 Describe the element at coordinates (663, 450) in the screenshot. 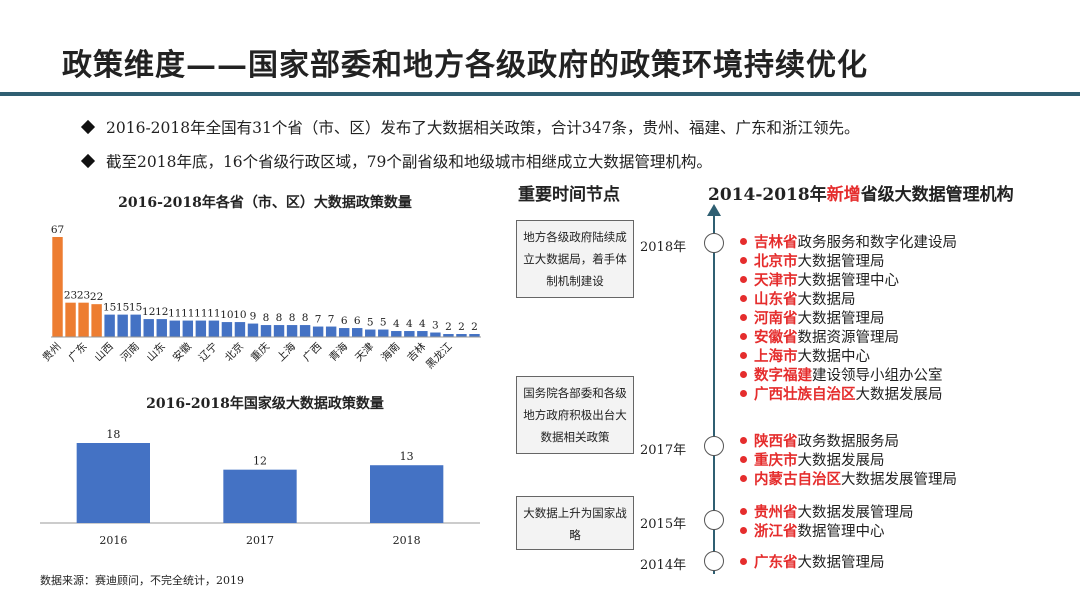

I see `timeline-year: 2017年` at that location.